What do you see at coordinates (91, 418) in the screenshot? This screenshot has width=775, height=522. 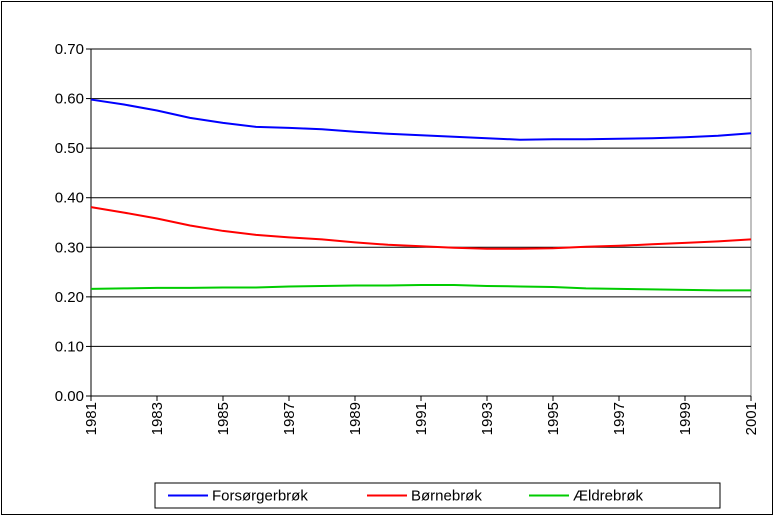 I see `x-tick-label: 1981` at bounding box center [91, 418].